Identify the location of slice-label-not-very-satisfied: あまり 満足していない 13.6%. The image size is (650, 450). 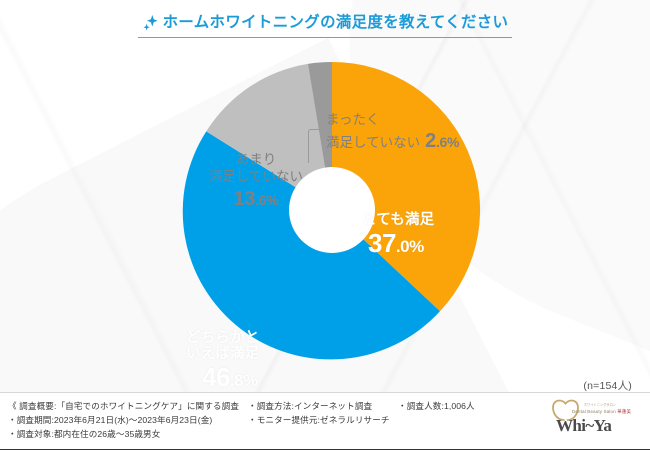
(256, 182).